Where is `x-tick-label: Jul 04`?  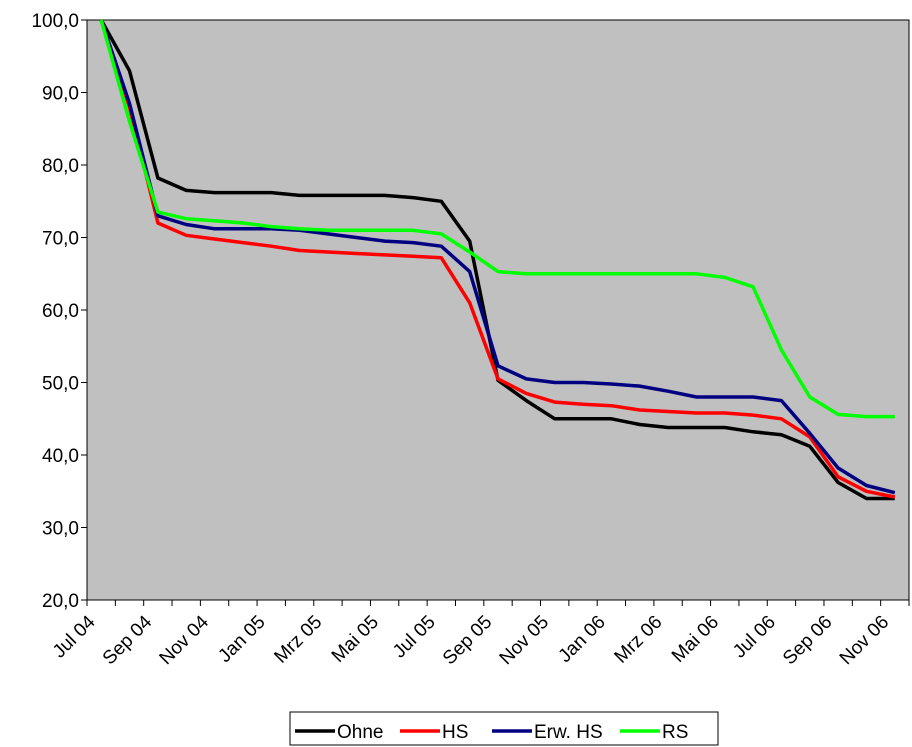 x-tick-label: Jul 04 is located at coordinates (74, 636).